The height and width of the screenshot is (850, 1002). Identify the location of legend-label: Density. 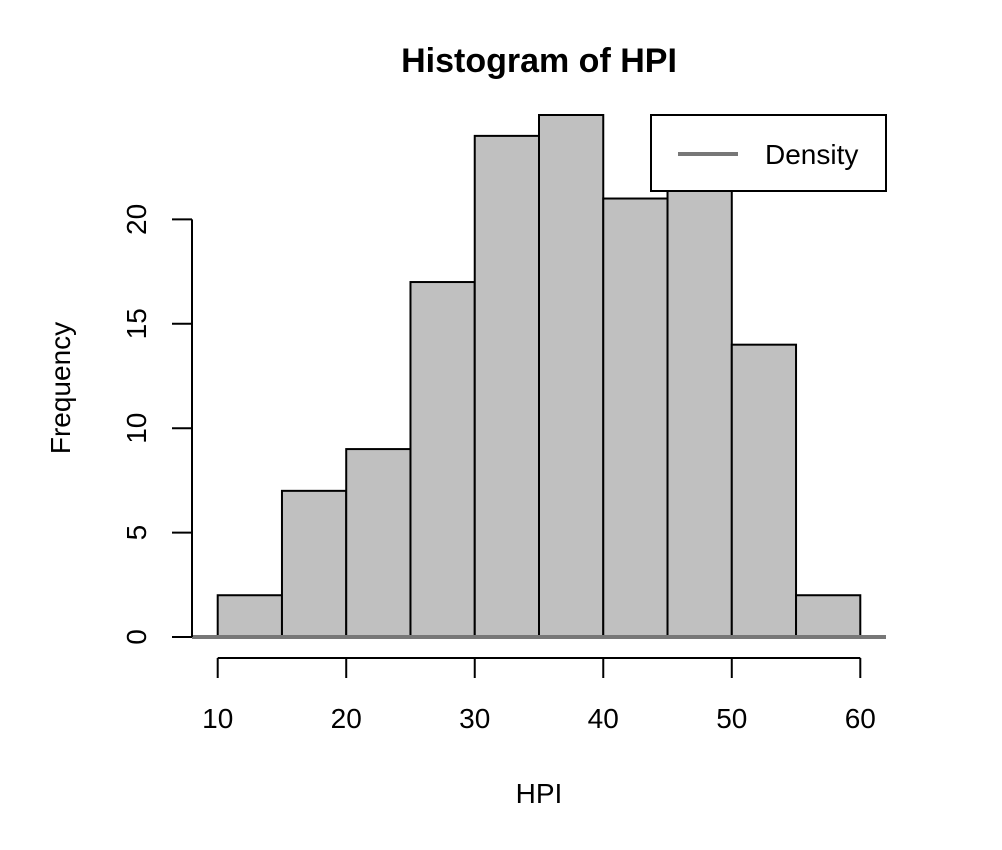
(811, 154).